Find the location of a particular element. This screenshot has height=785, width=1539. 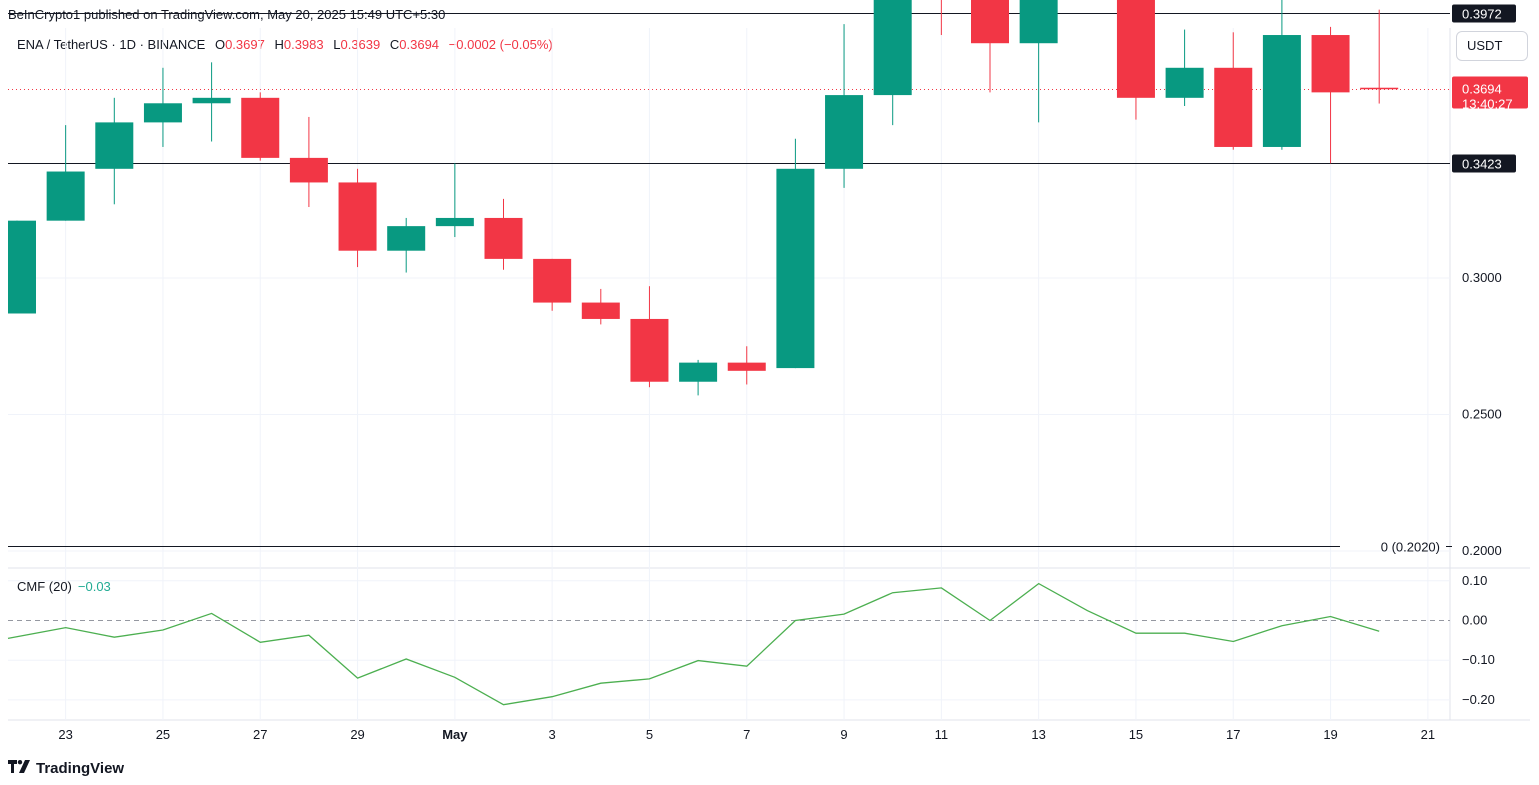

ohlc-open-value: 0.3697 is located at coordinates (245, 44).